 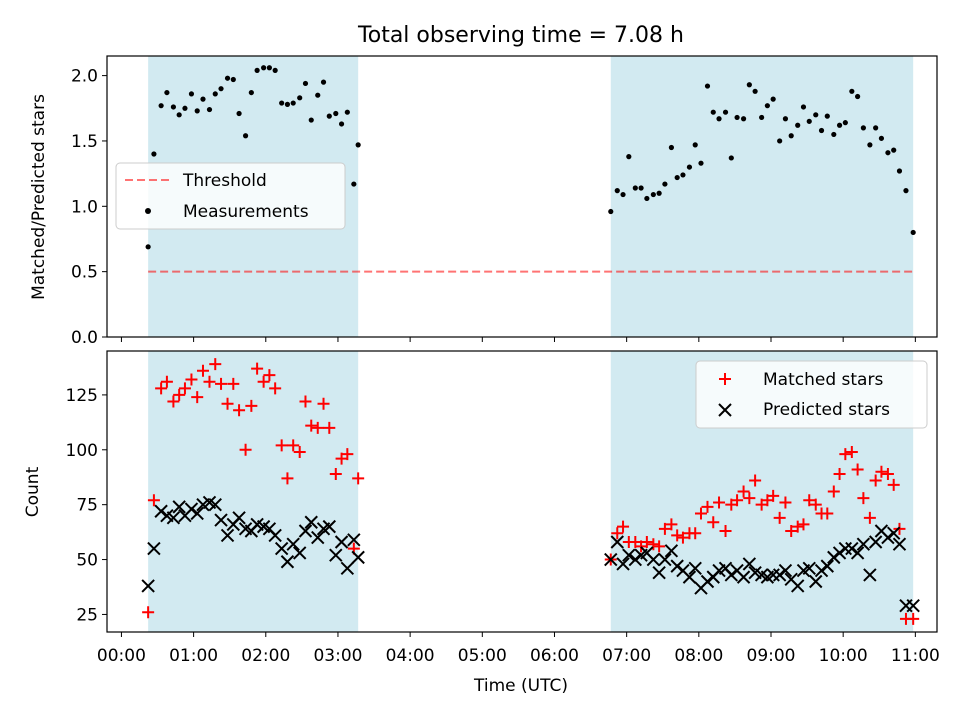 What do you see at coordinates (530, 554) in the screenshot?
I see `predicted-stars-points` at bounding box center [530, 554].